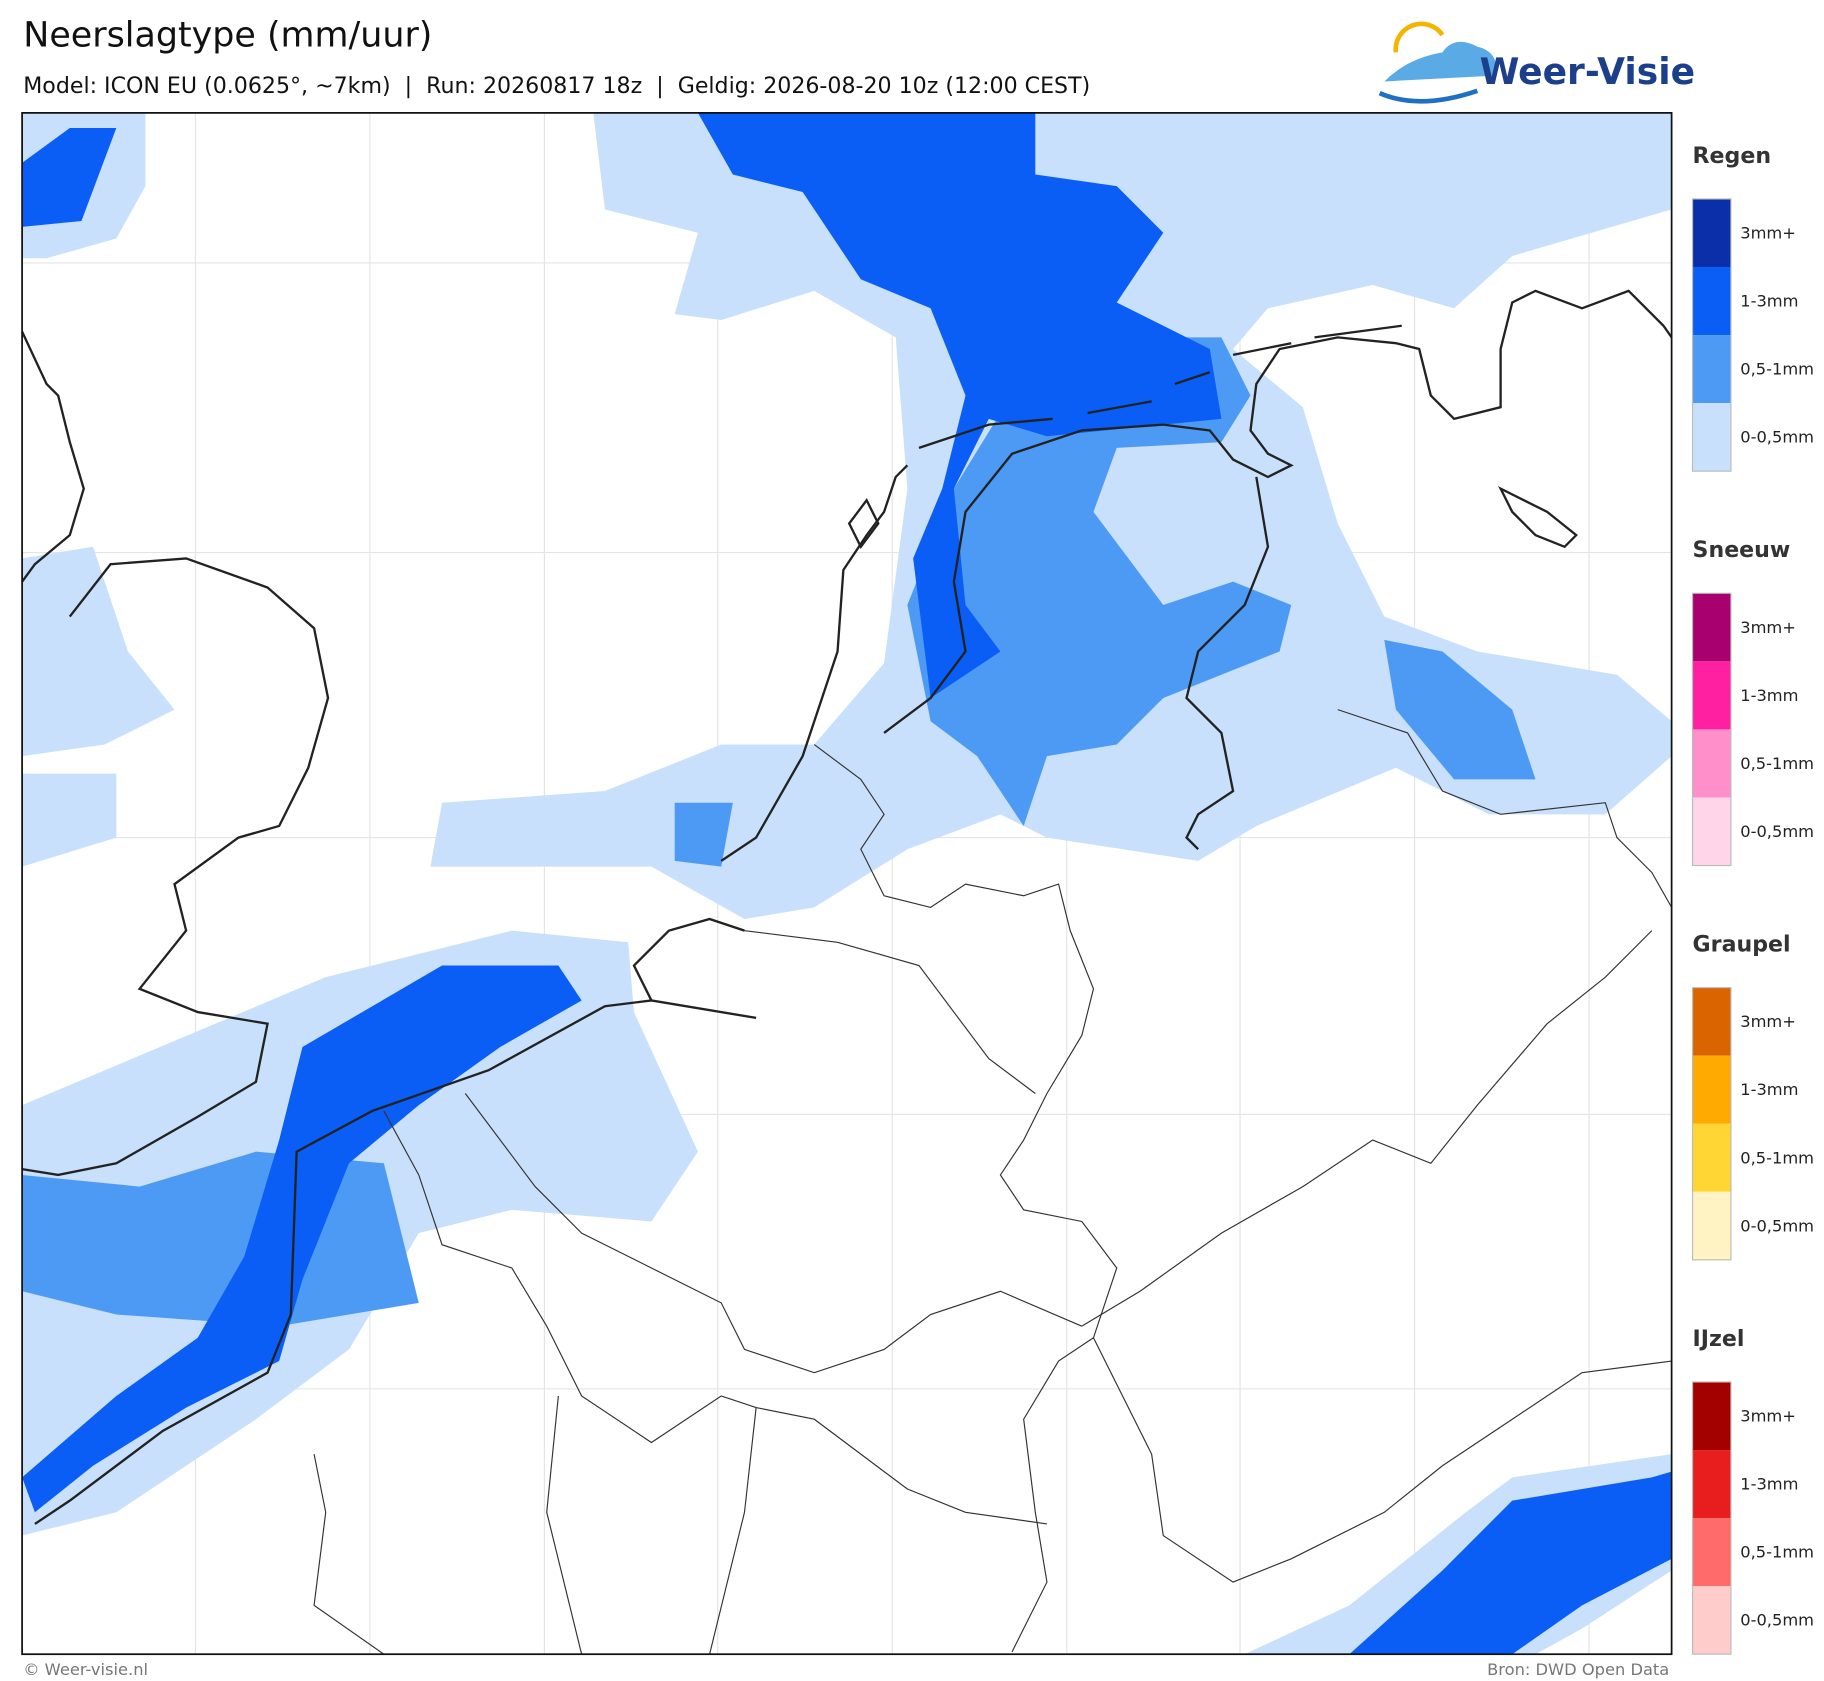 This screenshot has width=1824, height=1681. I want to click on legend-title: Sneeuw, so click(1742, 550).